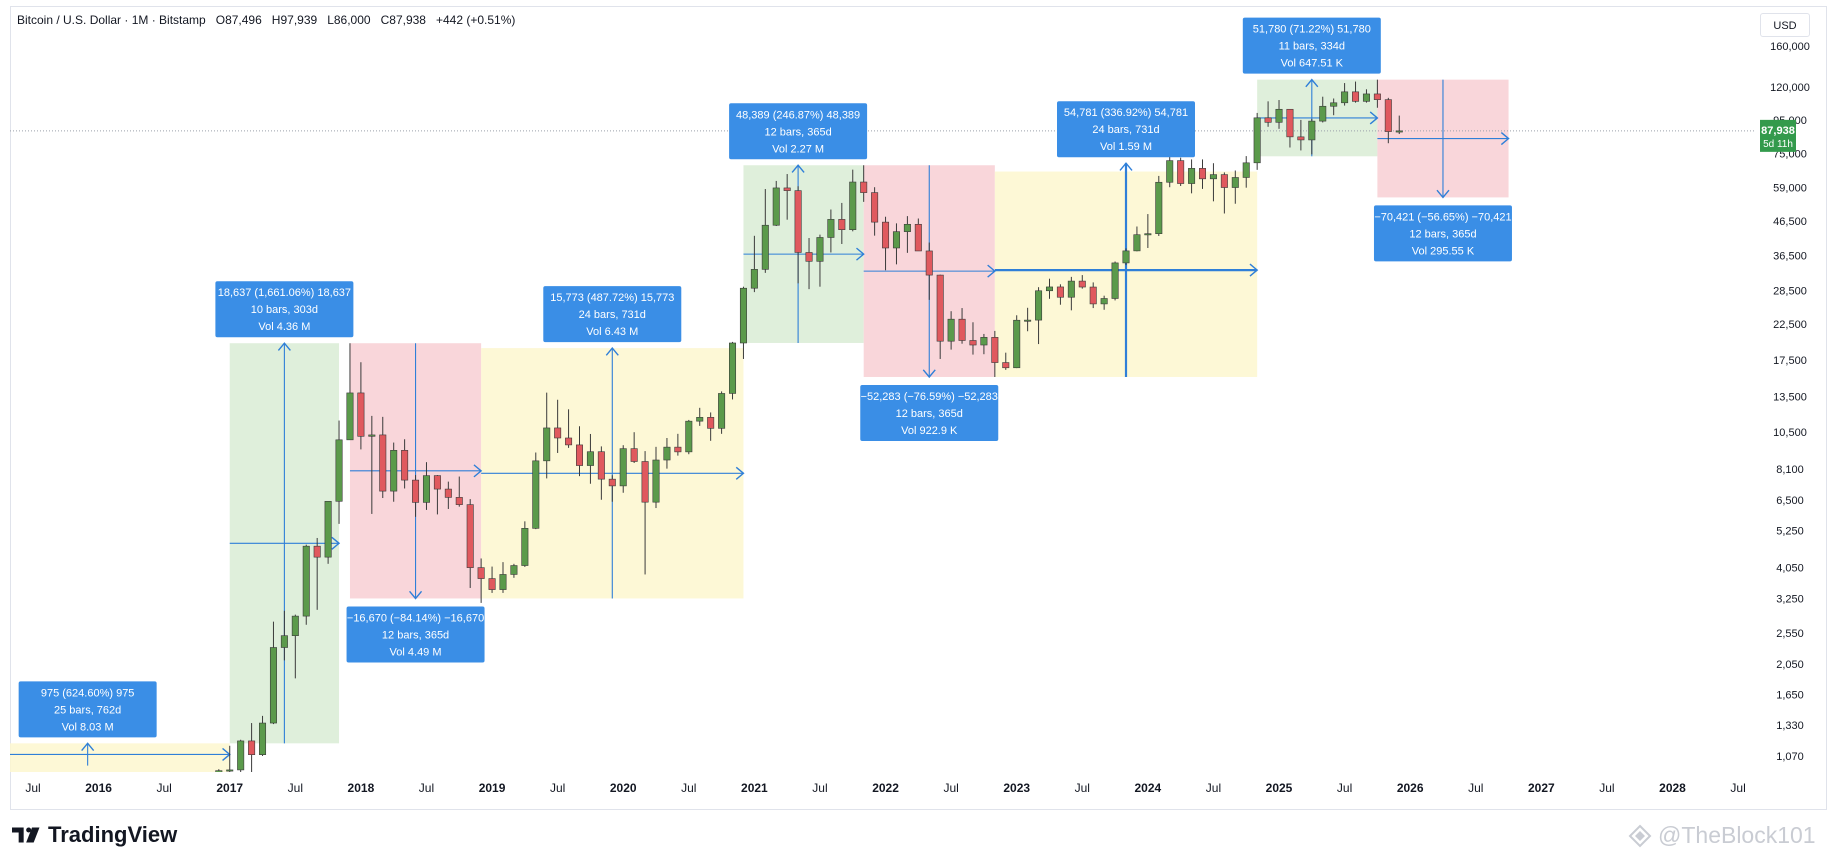 The image size is (1835, 862). Describe the element at coordinates (1790, 726) in the screenshot. I see `y-tick-label: 1,330` at that location.